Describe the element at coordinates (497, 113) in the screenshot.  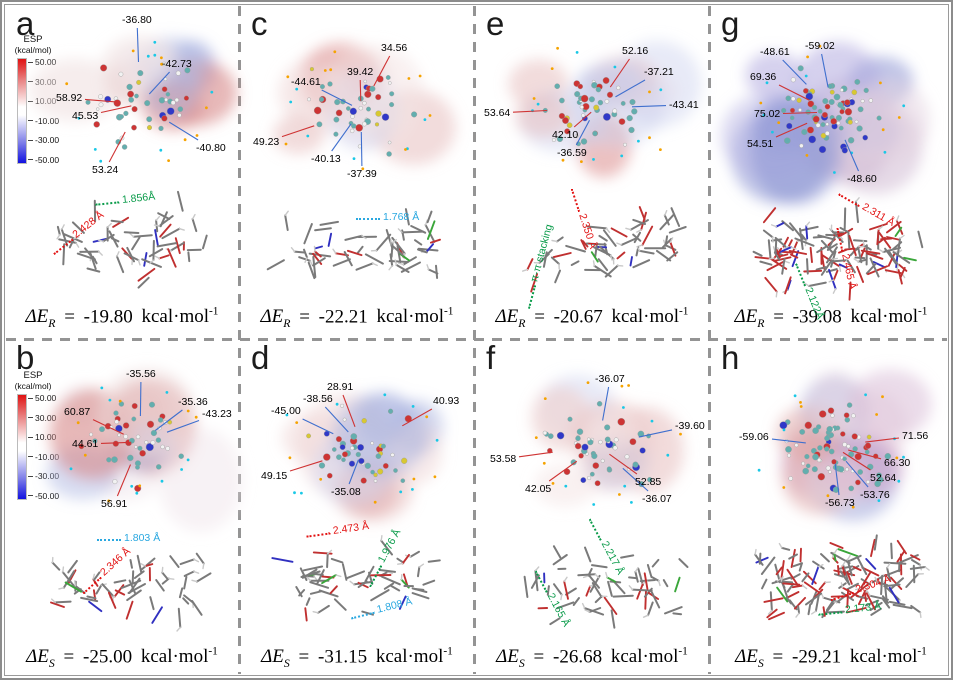
I see `esp-value-label: 53.64` at that location.